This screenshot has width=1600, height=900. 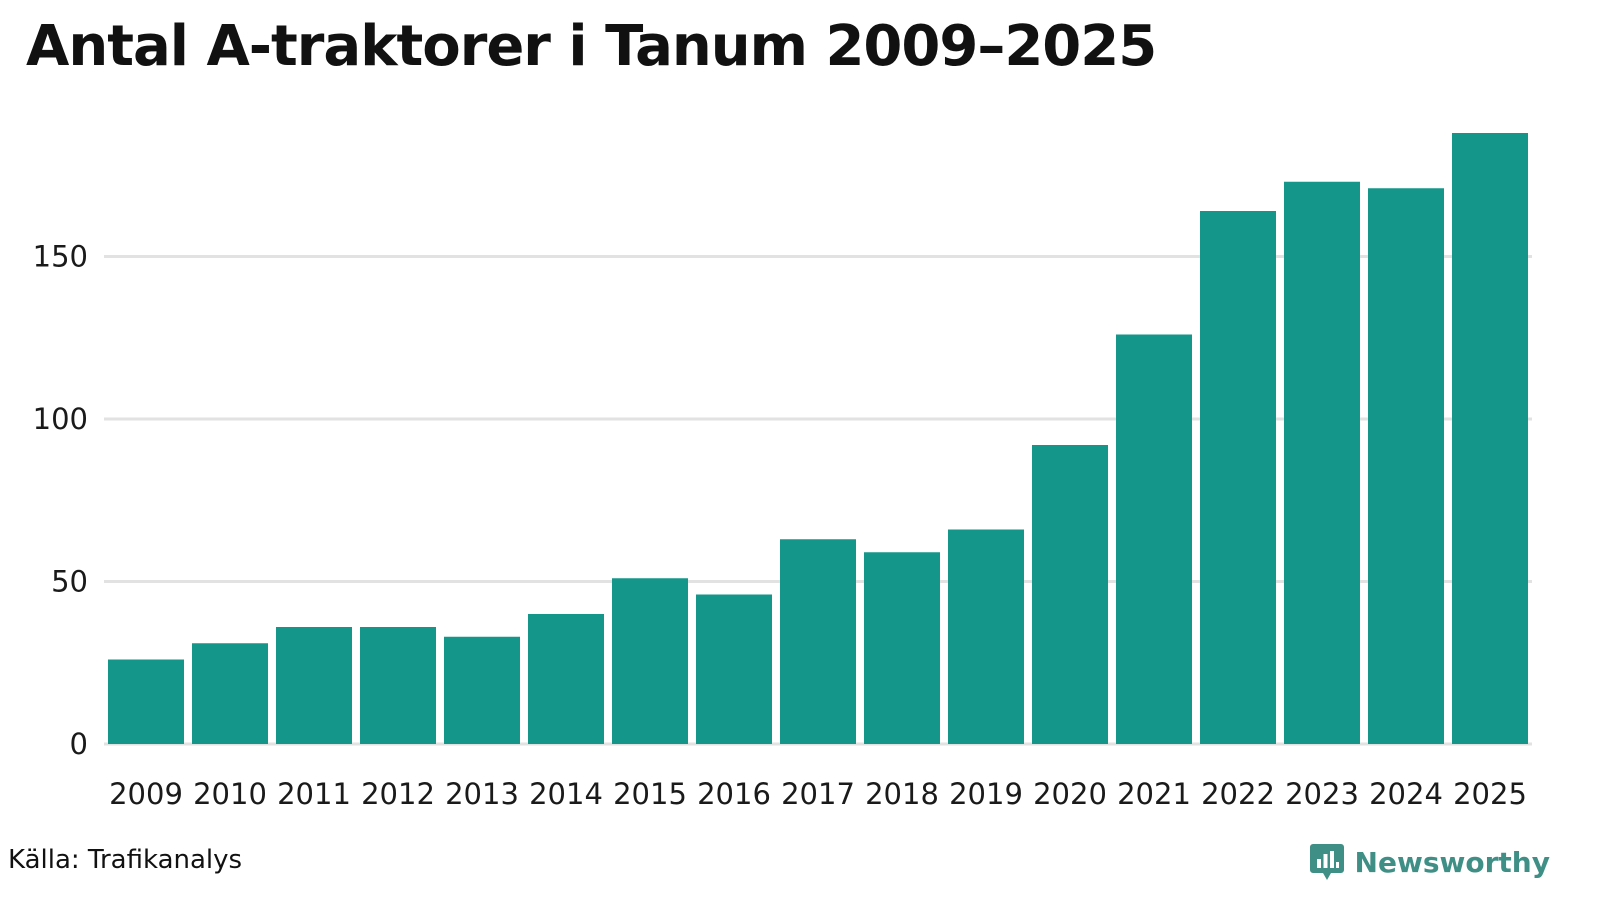 What do you see at coordinates (986, 636) in the screenshot?
I see `bar-2019` at bounding box center [986, 636].